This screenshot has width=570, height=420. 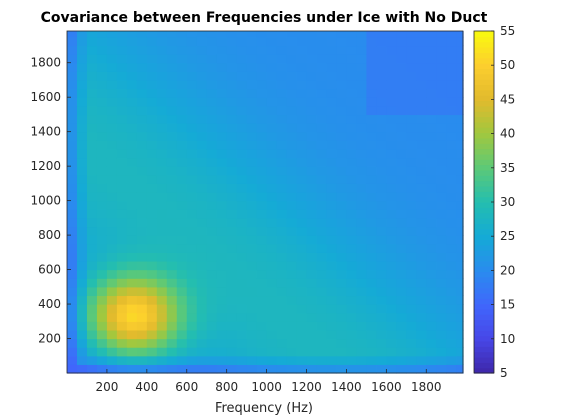 I want to click on colorbar-tick-label: 5, so click(x=504, y=373).